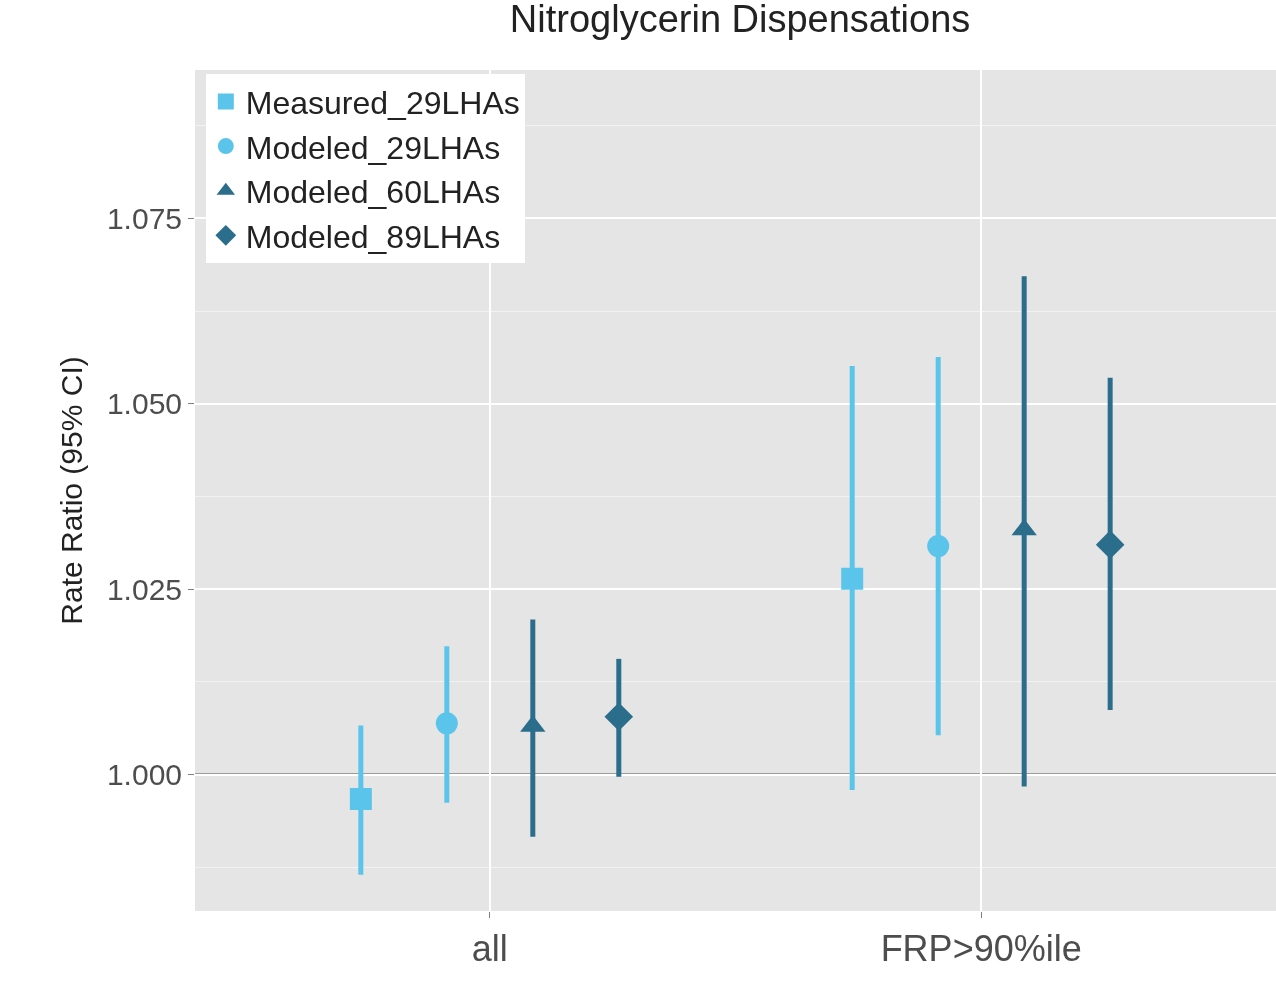  I want to click on x-tick-label: FRP>90%ile, so click(981, 949).